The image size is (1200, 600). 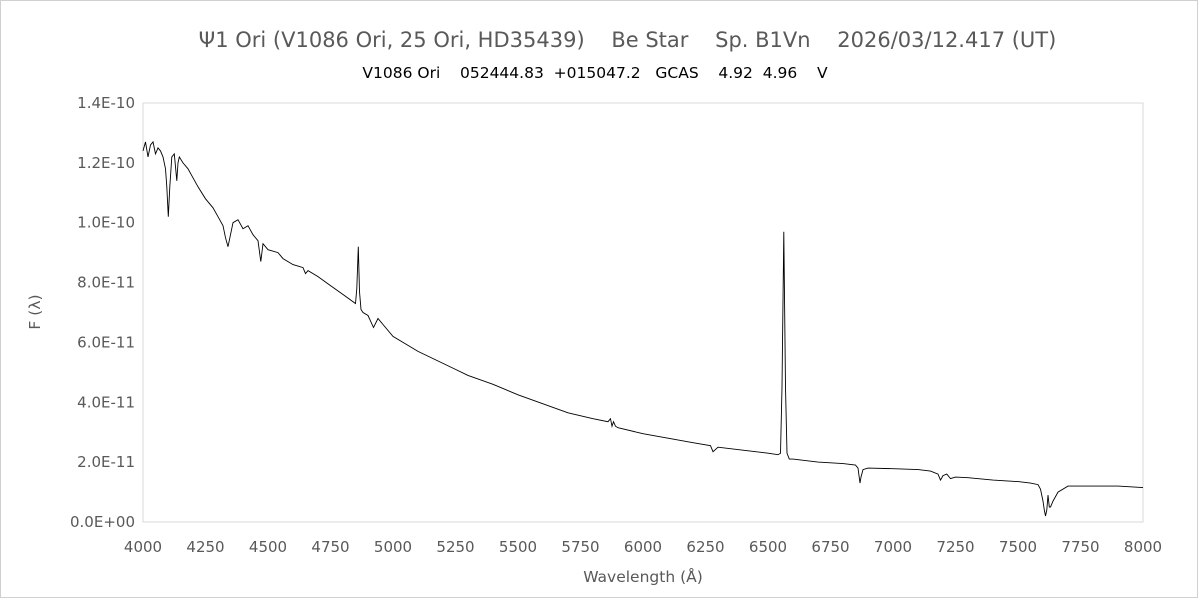 I want to click on y-tick-label: 1.0E-10, so click(x=106, y=223).